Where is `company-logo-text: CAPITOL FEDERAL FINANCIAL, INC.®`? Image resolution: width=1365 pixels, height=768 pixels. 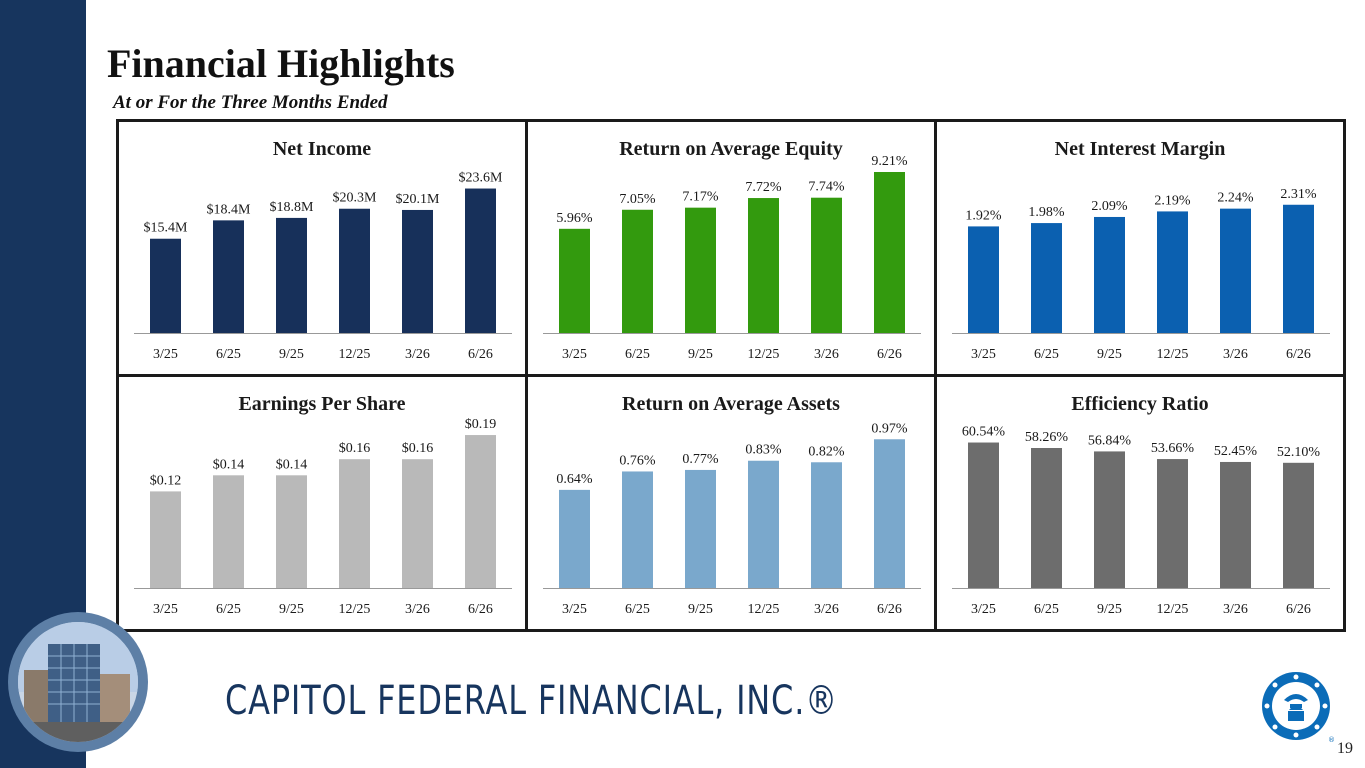 company-logo-text: CAPITOL FEDERAL FINANCIAL, INC.® is located at coordinates (531, 701).